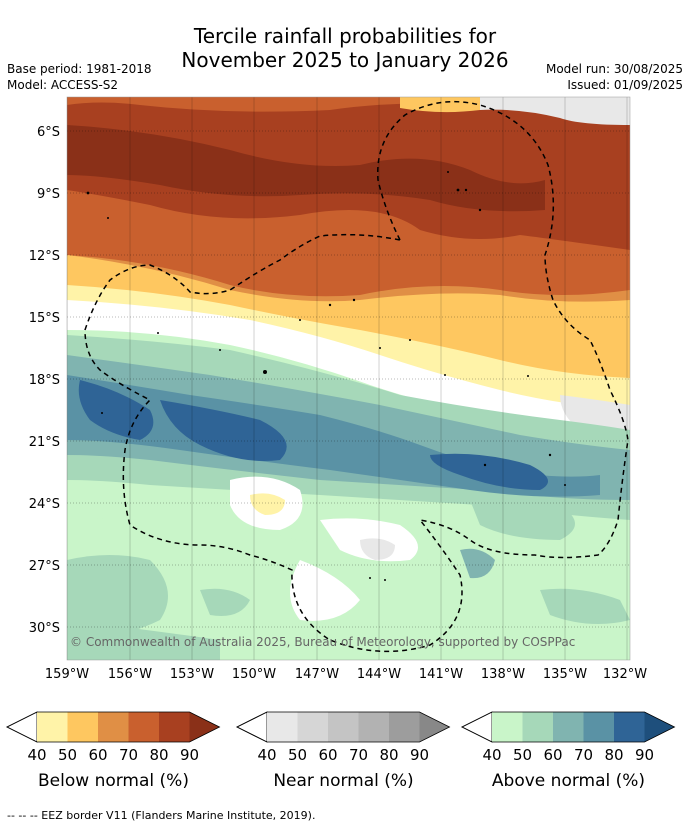 This screenshot has height=827, width=690. Describe the element at coordinates (345, 60) in the screenshot. I see `map-title-line2: November 2025 to January 2026` at that location.